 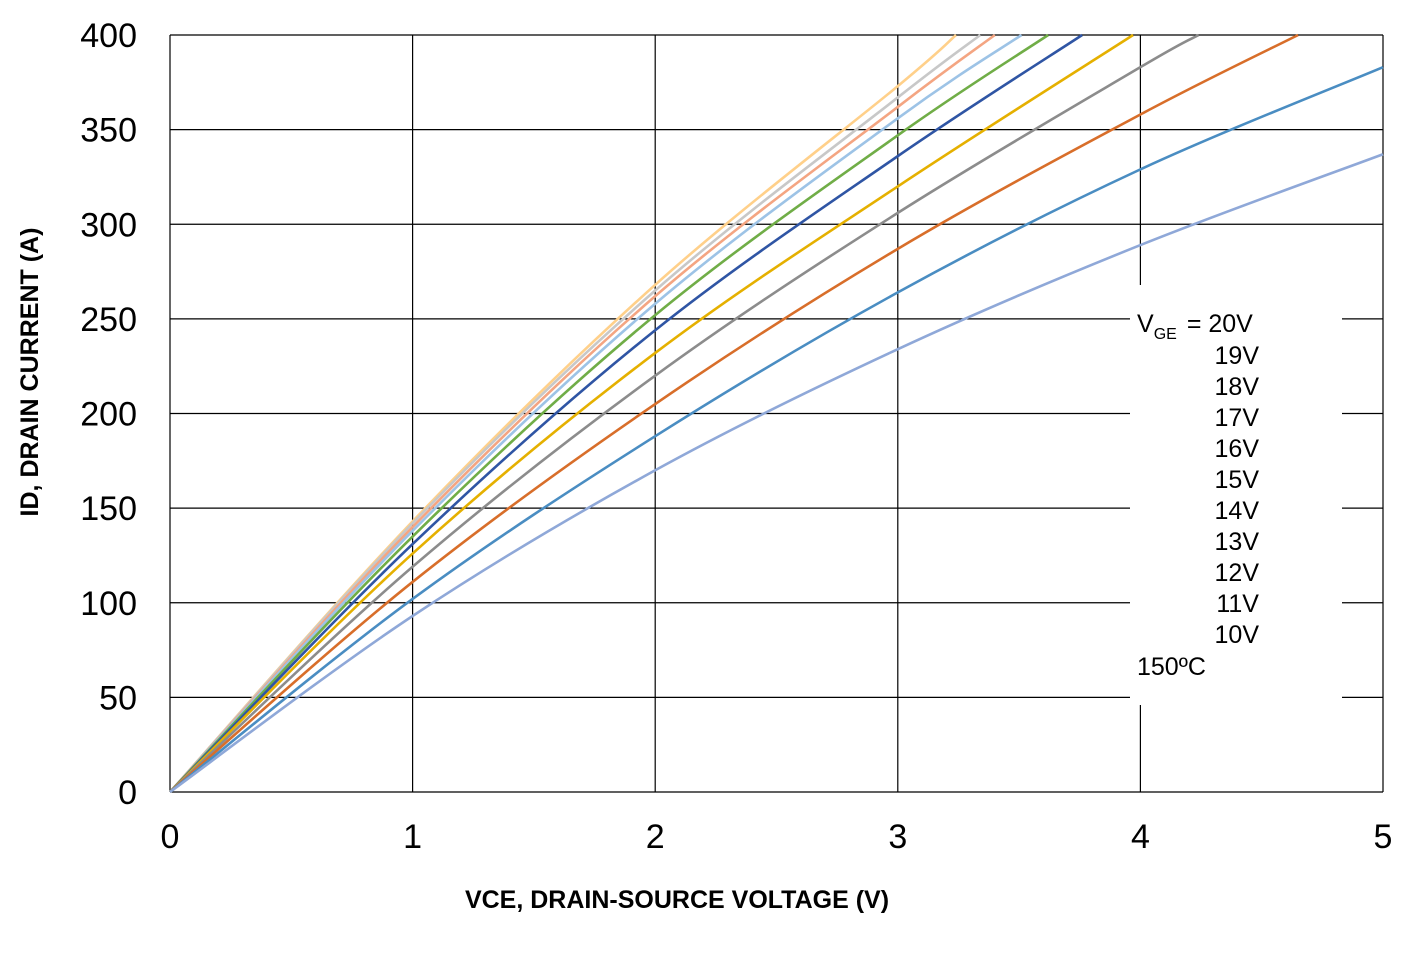 I want to click on y-tick-label: 350, so click(x=108, y=131).